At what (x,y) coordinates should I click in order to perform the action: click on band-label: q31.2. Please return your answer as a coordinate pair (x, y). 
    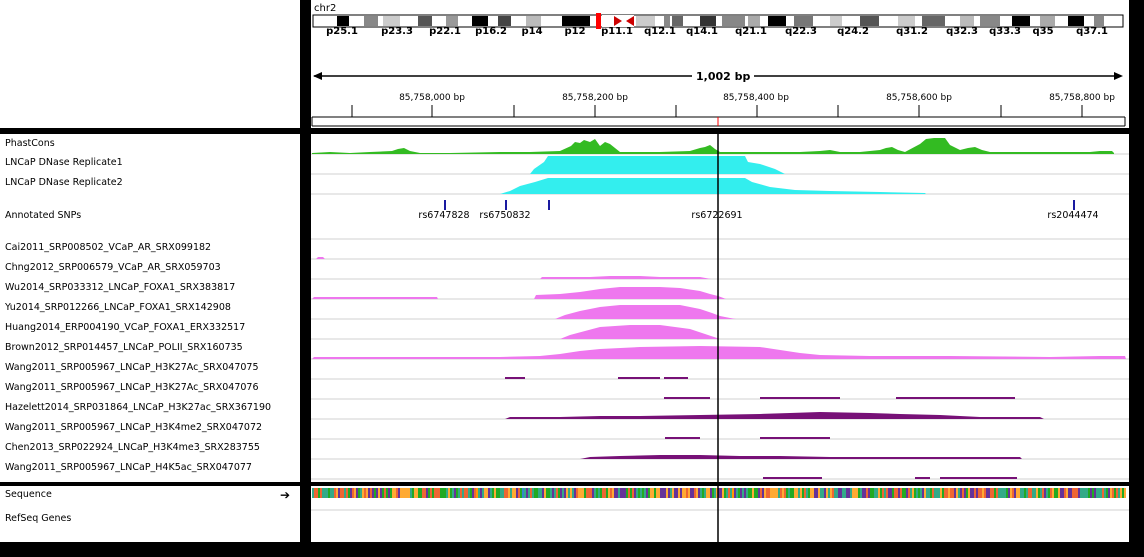
    Looking at the image, I should click on (912, 31).